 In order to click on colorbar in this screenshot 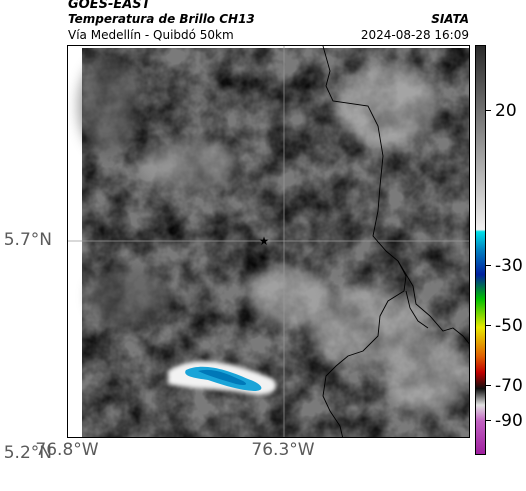, I will do `click(480, 250)`.